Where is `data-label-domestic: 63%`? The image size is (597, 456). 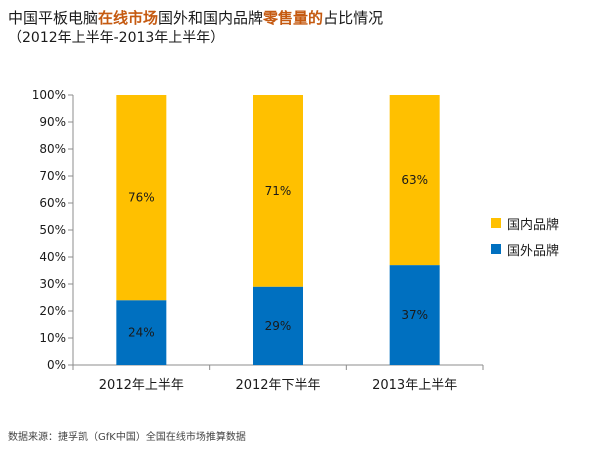
data-label-domestic: 63% is located at coordinates (414, 180).